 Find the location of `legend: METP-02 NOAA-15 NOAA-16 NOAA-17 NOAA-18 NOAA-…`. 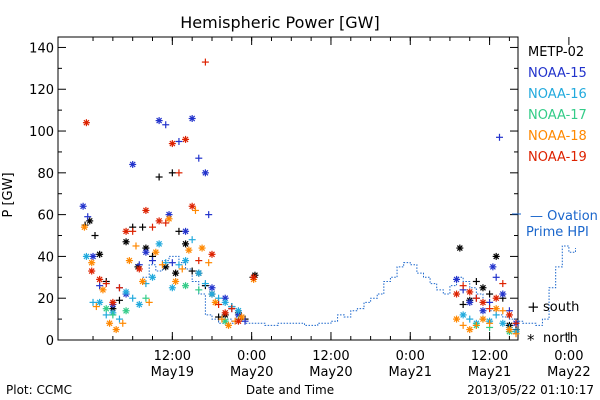

legend: METP-02 NOAA-15 NOAA-16 NOAA-17 NOAA-18 NOAA-… is located at coordinates (557, 105).